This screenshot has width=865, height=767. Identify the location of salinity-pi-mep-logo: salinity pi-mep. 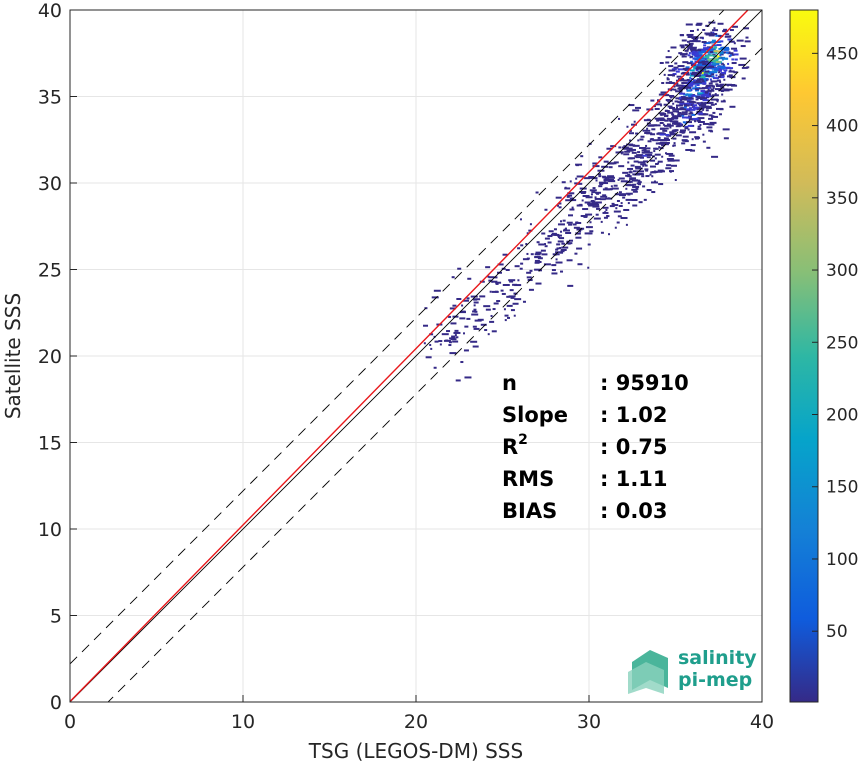
(692, 670).